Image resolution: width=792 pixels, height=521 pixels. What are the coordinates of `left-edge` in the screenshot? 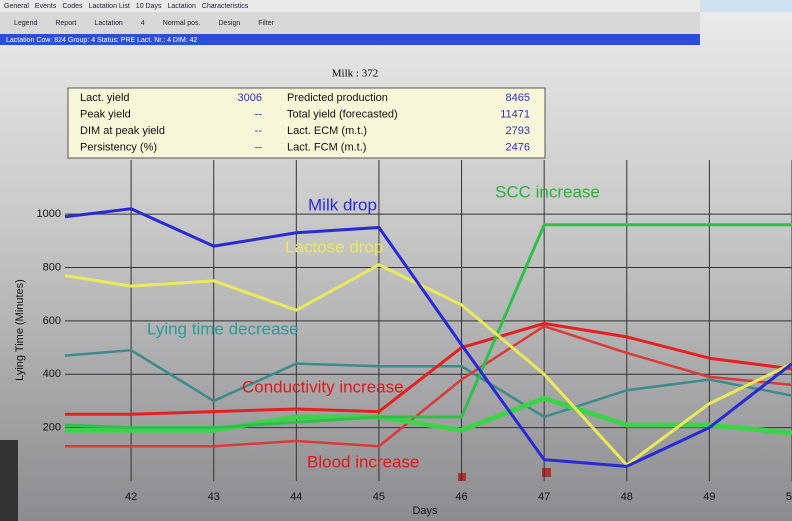 It's located at (9, 480).